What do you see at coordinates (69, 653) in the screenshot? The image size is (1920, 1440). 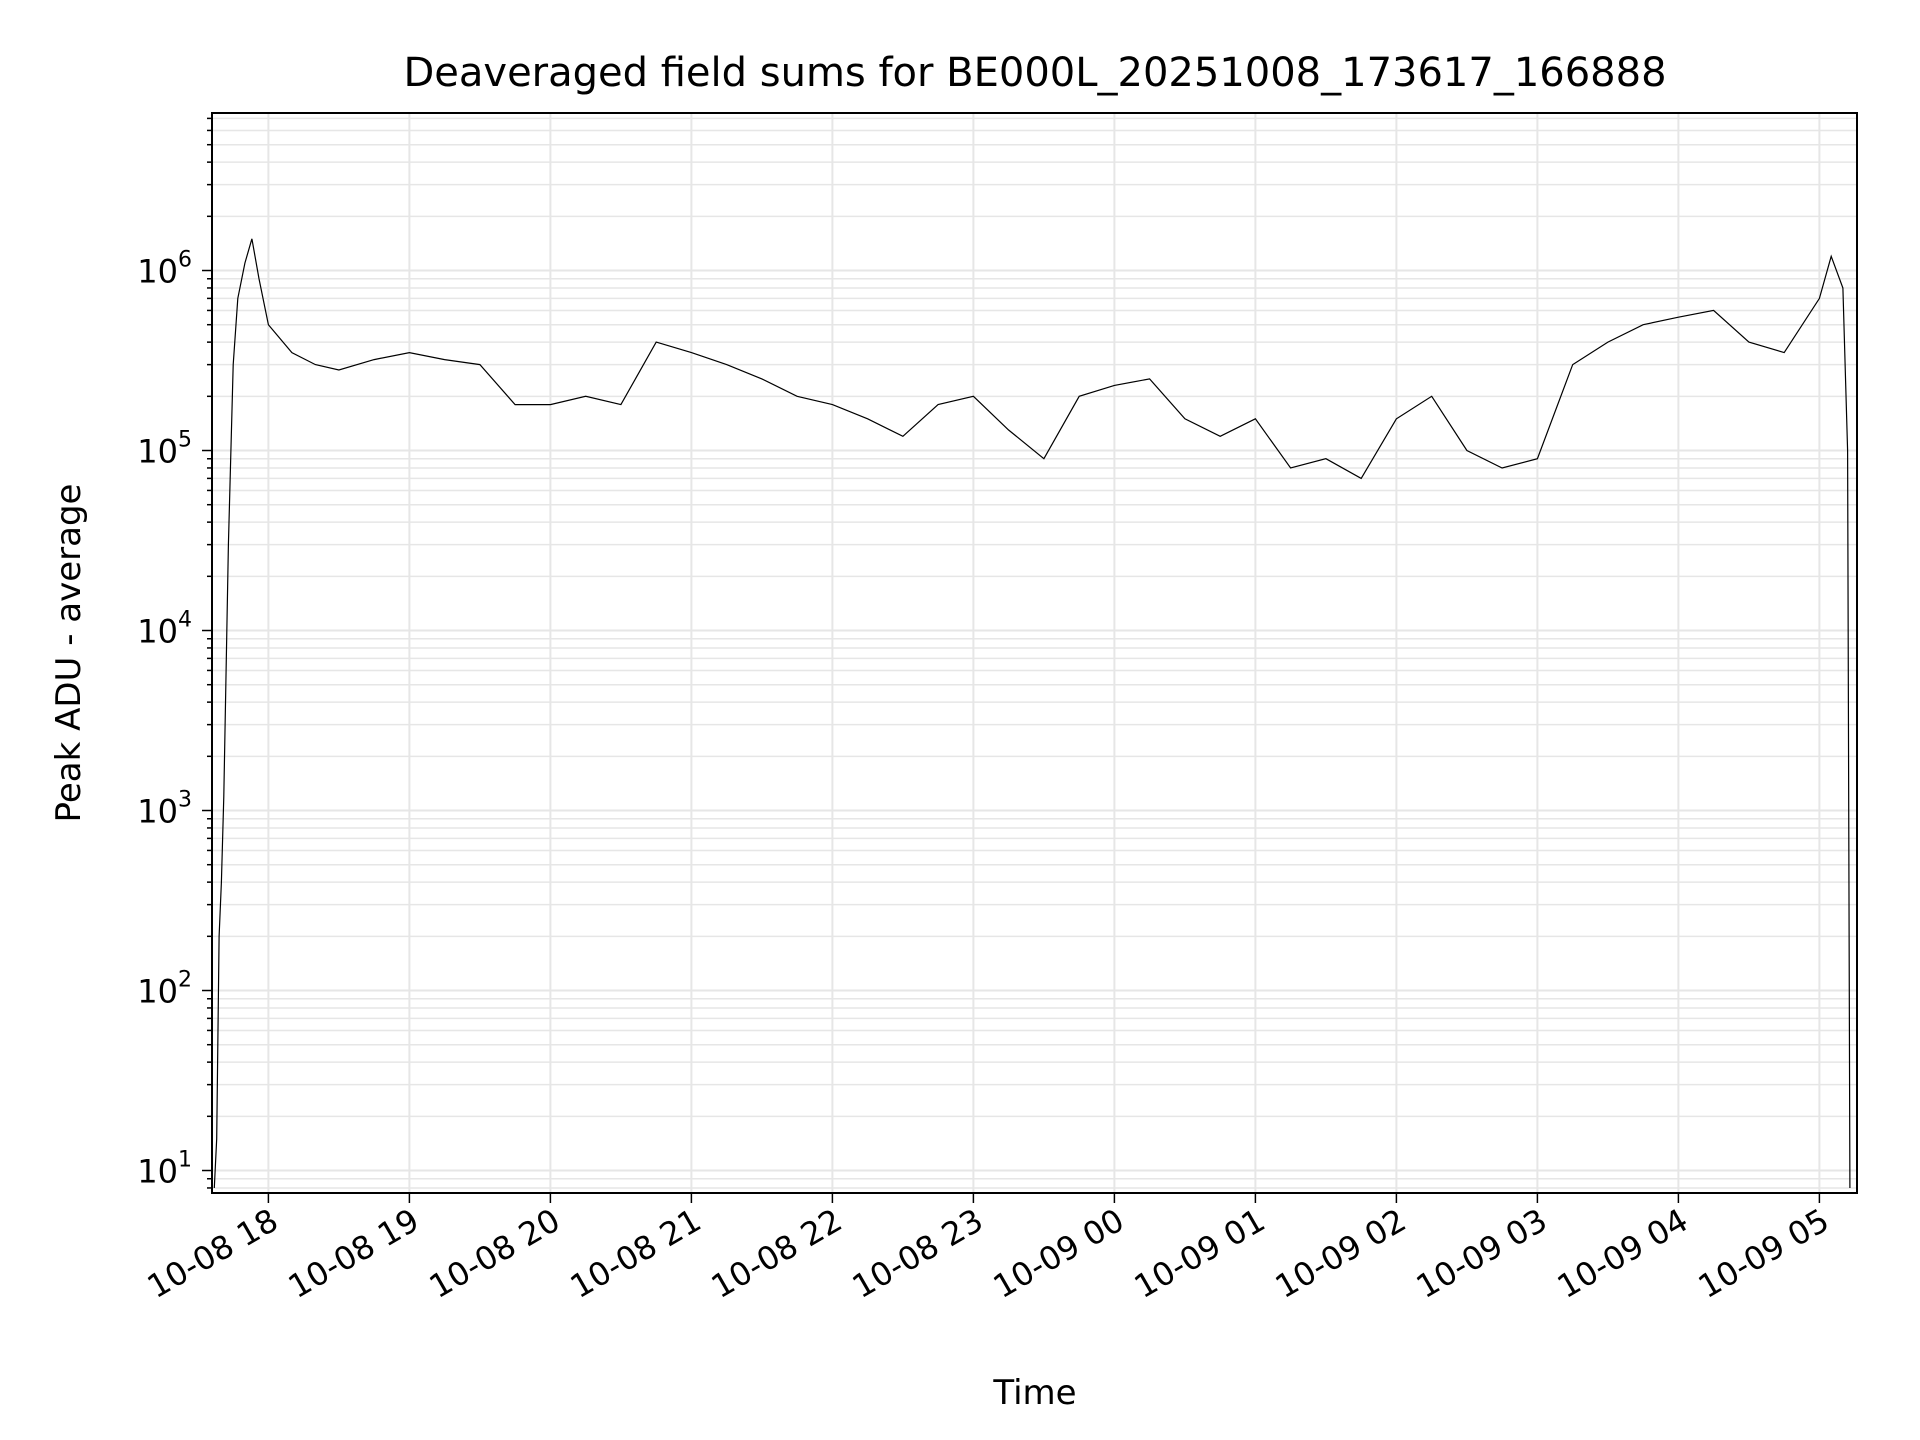 I see `y-axis-label: Peak ADU - average` at bounding box center [69, 653].